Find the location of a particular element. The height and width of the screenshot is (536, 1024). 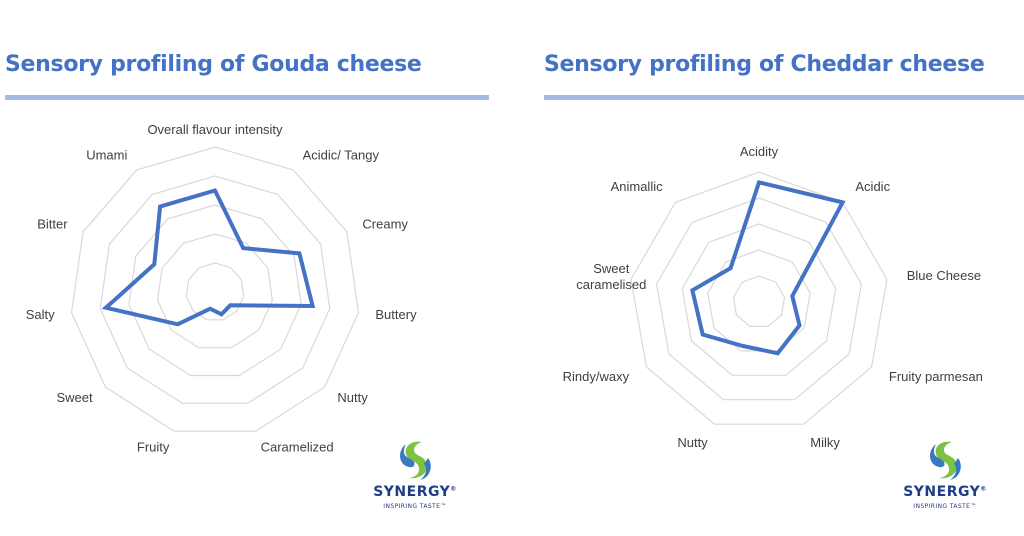

axis-label-blue-cheese: Blue Cheese is located at coordinates (944, 275).